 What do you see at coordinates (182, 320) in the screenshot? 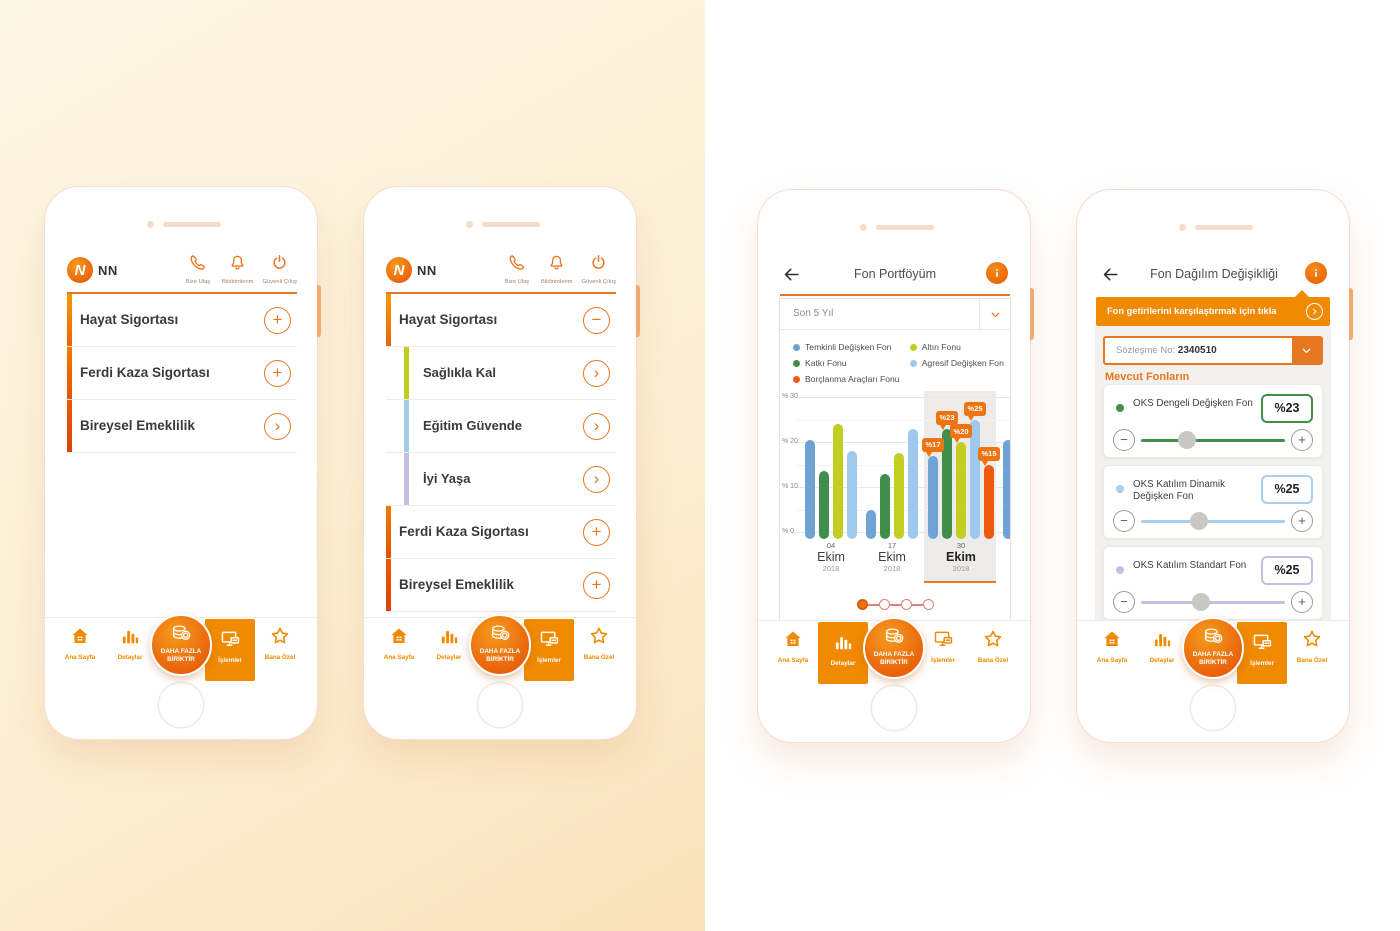
I see `menu-item-hayat-sigortas: Hayat Sigortası +` at bounding box center [182, 320].